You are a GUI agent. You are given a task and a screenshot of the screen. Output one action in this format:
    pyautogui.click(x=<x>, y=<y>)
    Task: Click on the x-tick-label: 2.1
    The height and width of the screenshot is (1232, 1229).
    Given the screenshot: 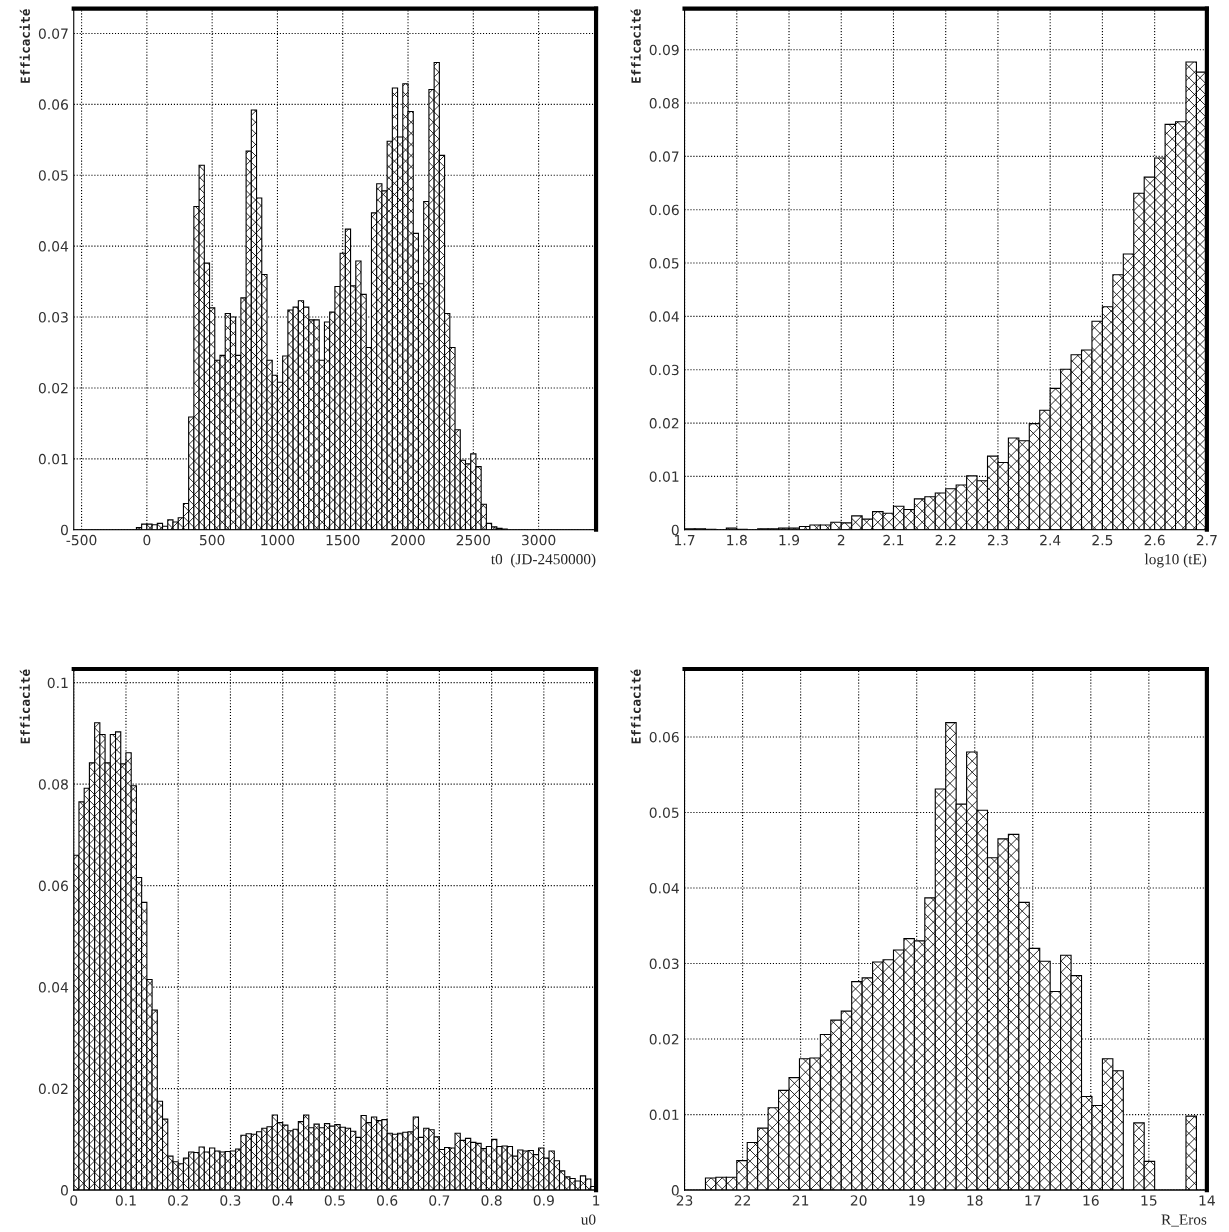 What is the action you would take?
    pyautogui.click(x=893, y=540)
    